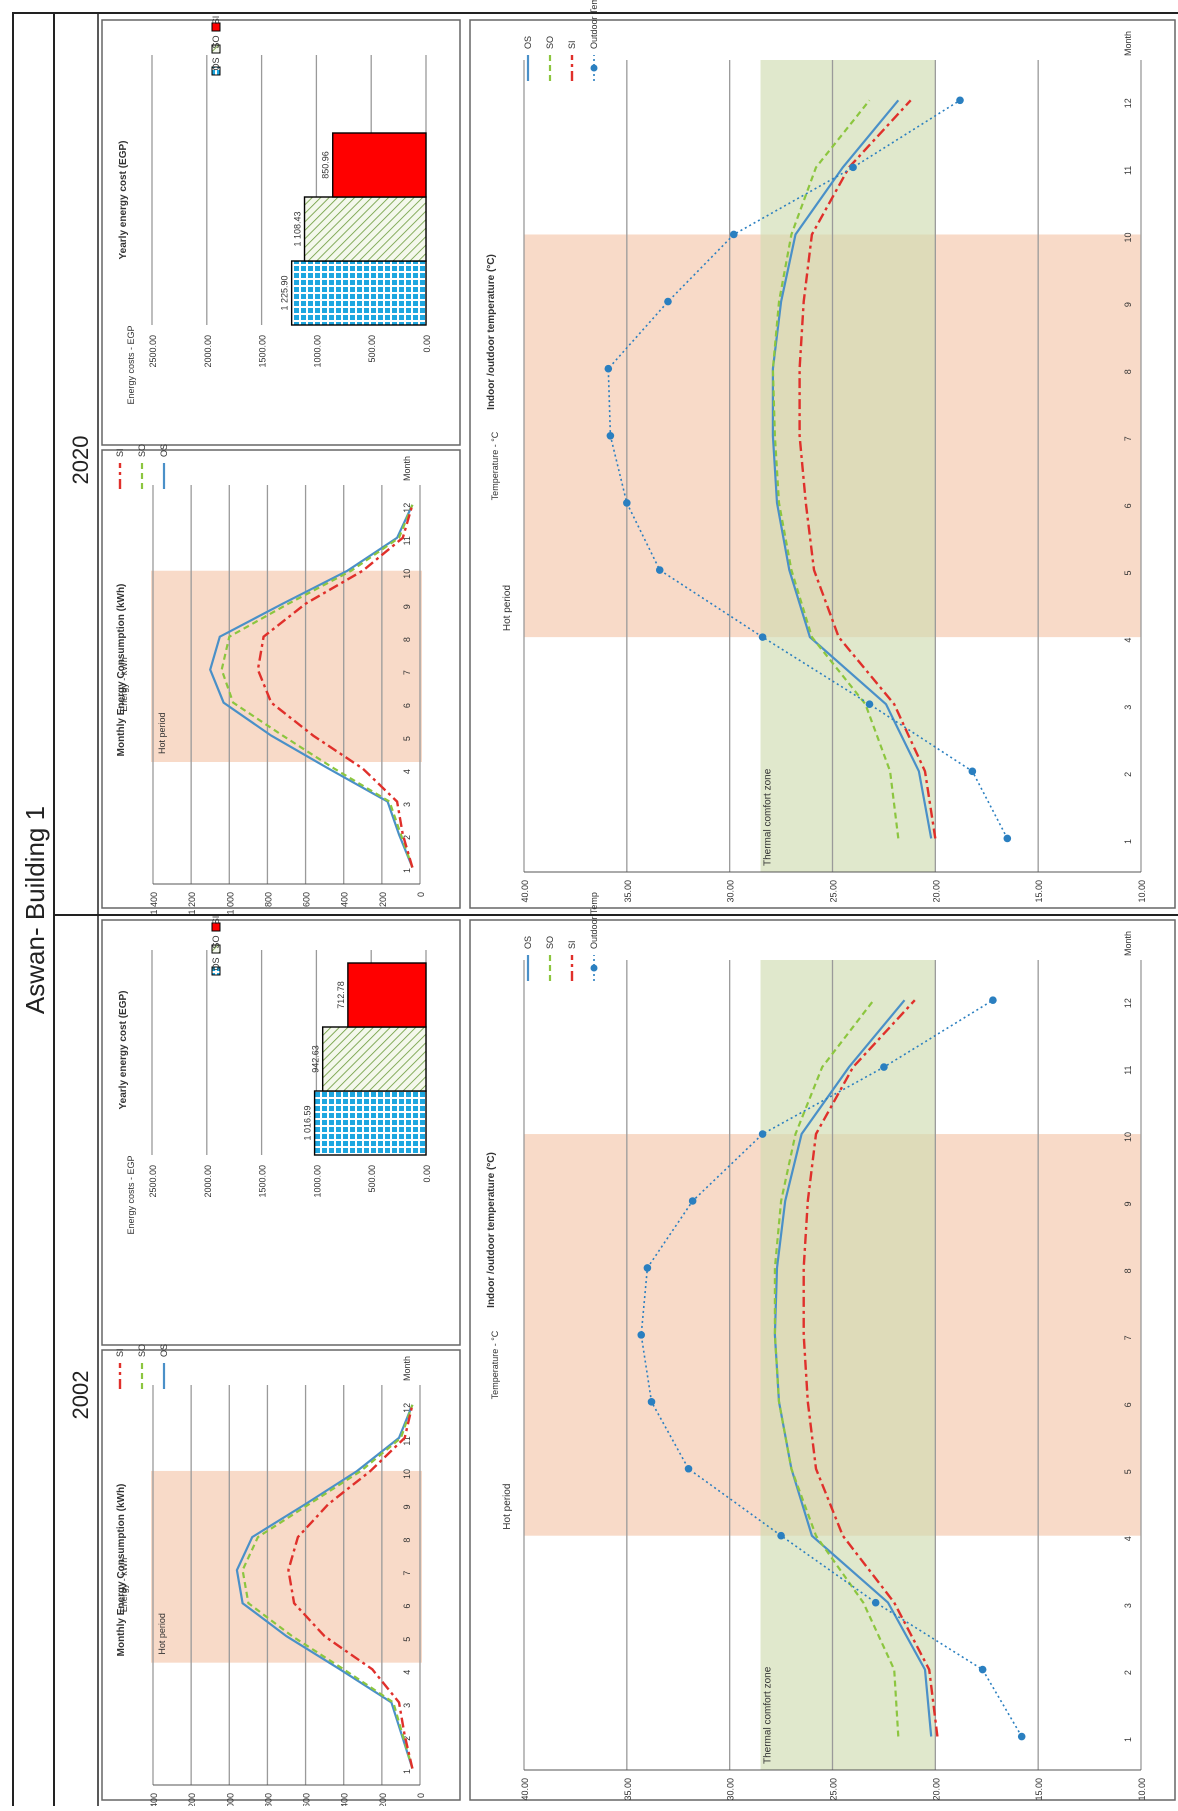  I want to click on panel-border-monthly-2020, so click(281, 679).